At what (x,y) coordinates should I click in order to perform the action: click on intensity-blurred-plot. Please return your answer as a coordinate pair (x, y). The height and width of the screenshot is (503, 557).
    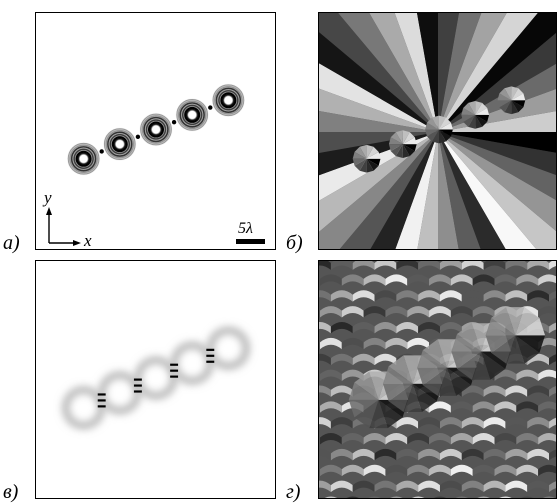
    Looking at the image, I should click on (156, 378).